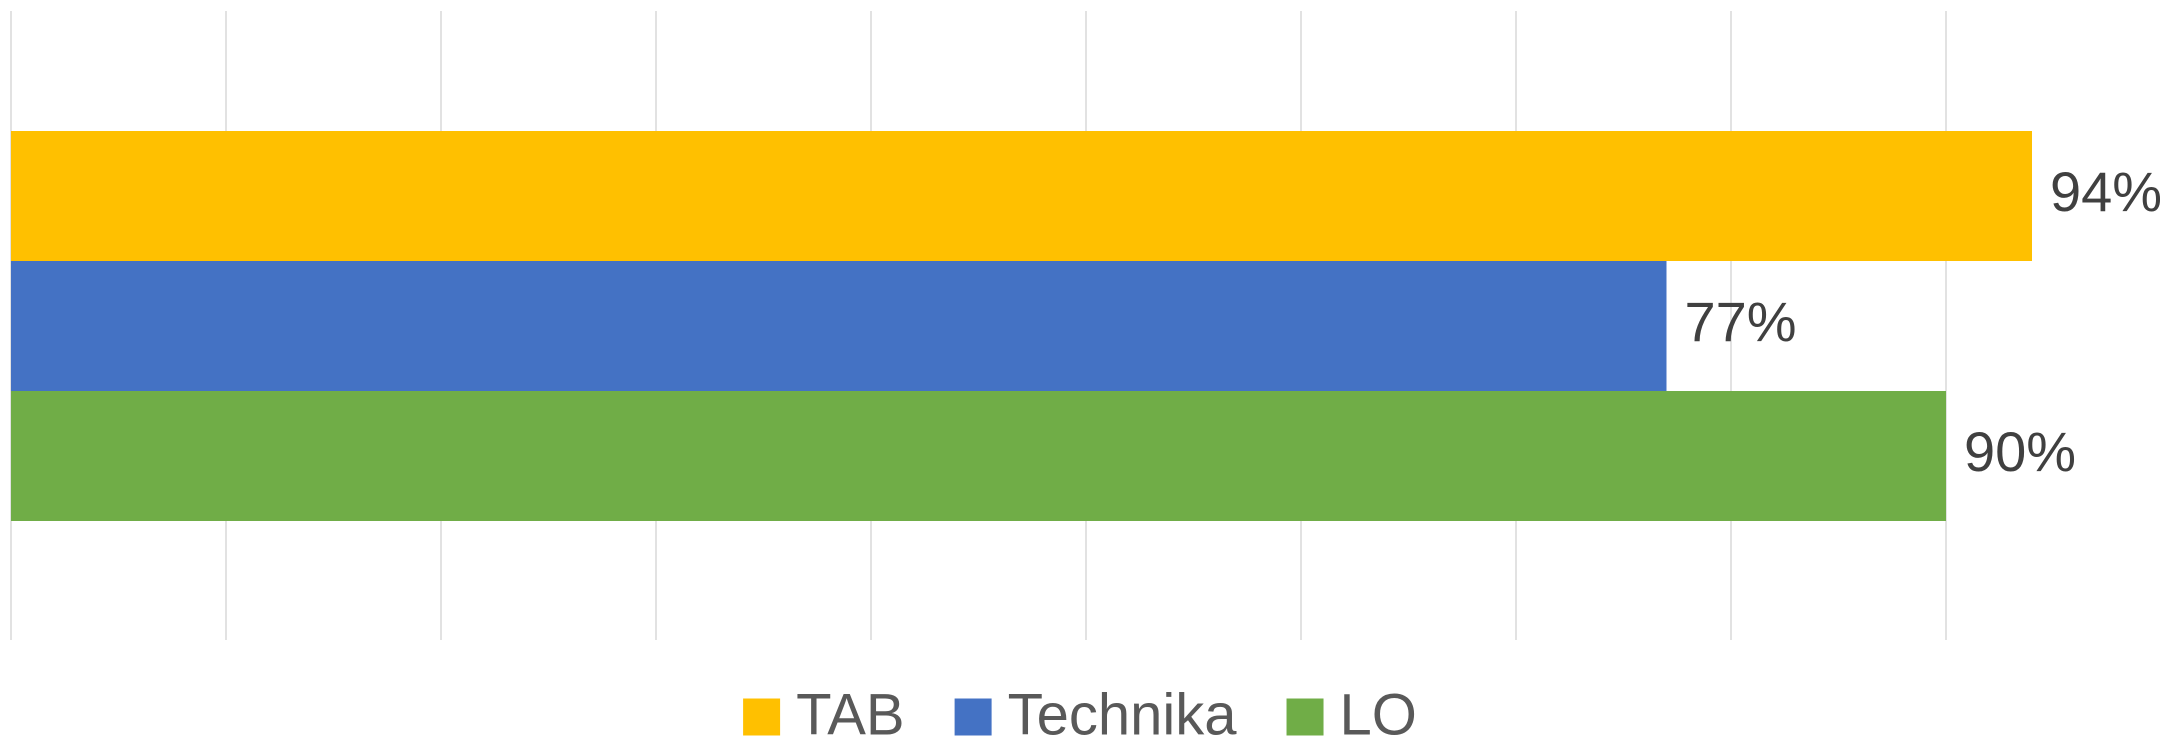 Image resolution: width=2160 pixels, height=745 pixels. Describe the element at coordinates (2020, 451) in the screenshot. I see `value-label: 90%` at that location.